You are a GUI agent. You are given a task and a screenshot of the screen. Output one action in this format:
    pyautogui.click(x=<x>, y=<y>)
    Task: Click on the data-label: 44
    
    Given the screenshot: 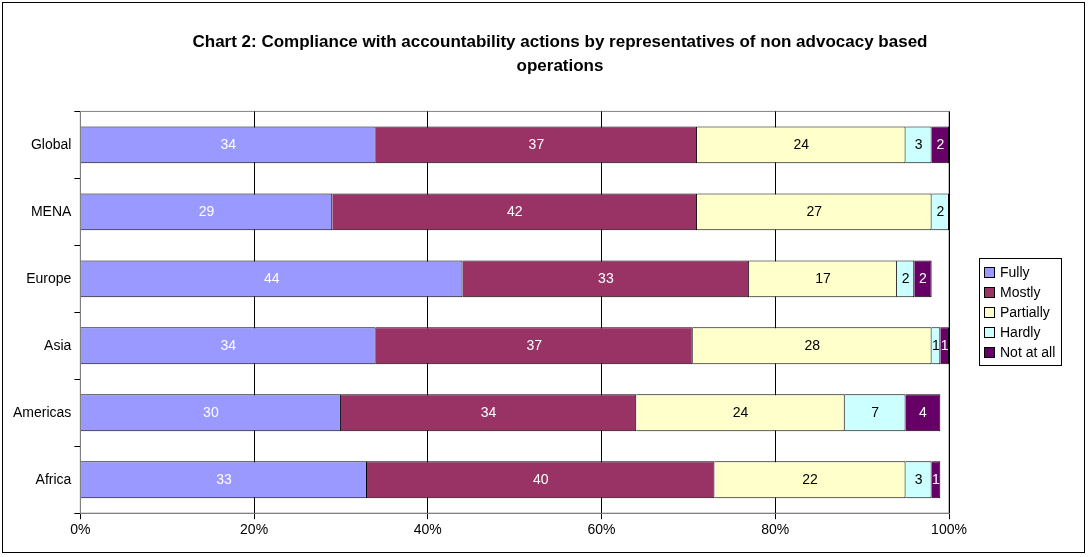 What is the action you would take?
    pyautogui.click(x=271, y=277)
    